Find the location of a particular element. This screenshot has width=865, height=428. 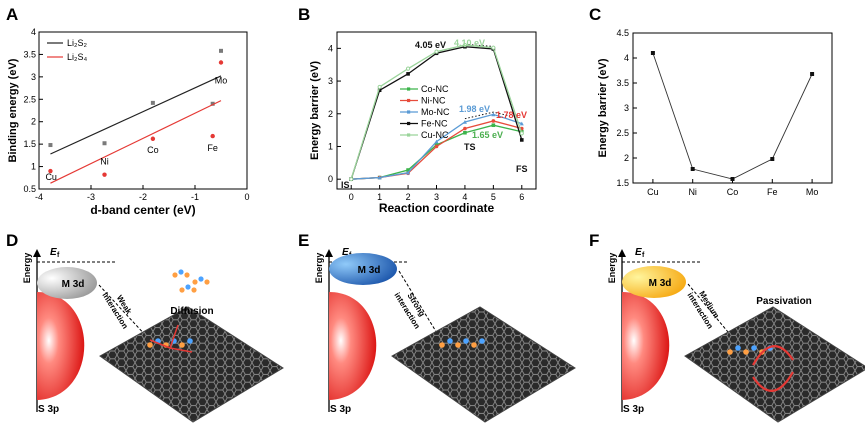

fermi-level-subscript: f is located at coordinates (58, 255).